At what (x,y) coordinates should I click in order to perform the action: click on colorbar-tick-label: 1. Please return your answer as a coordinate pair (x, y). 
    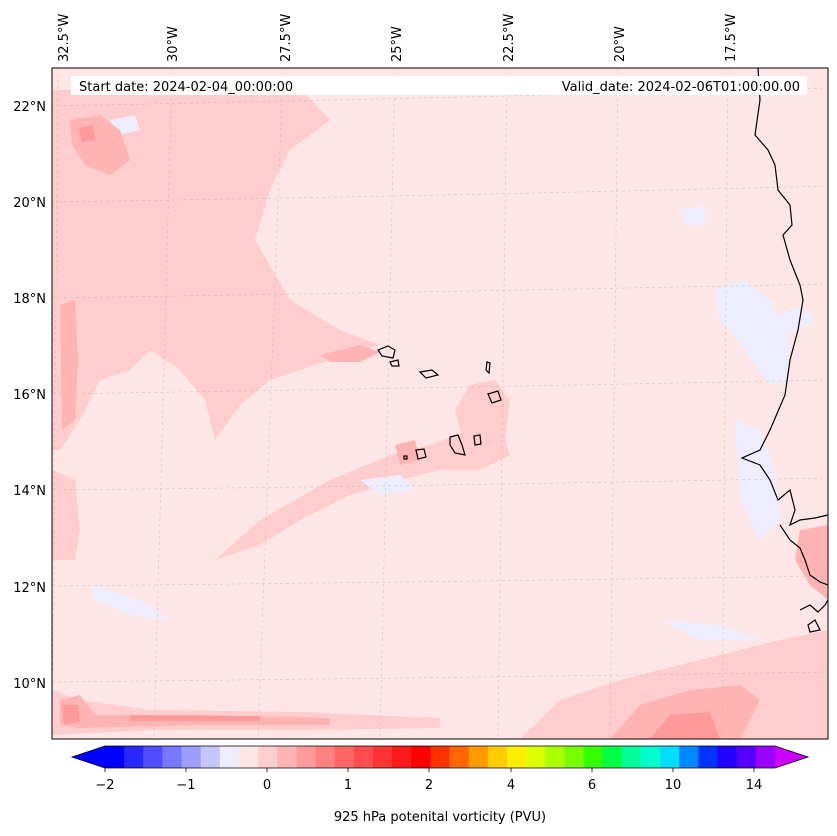
    Looking at the image, I should click on (348, 785).